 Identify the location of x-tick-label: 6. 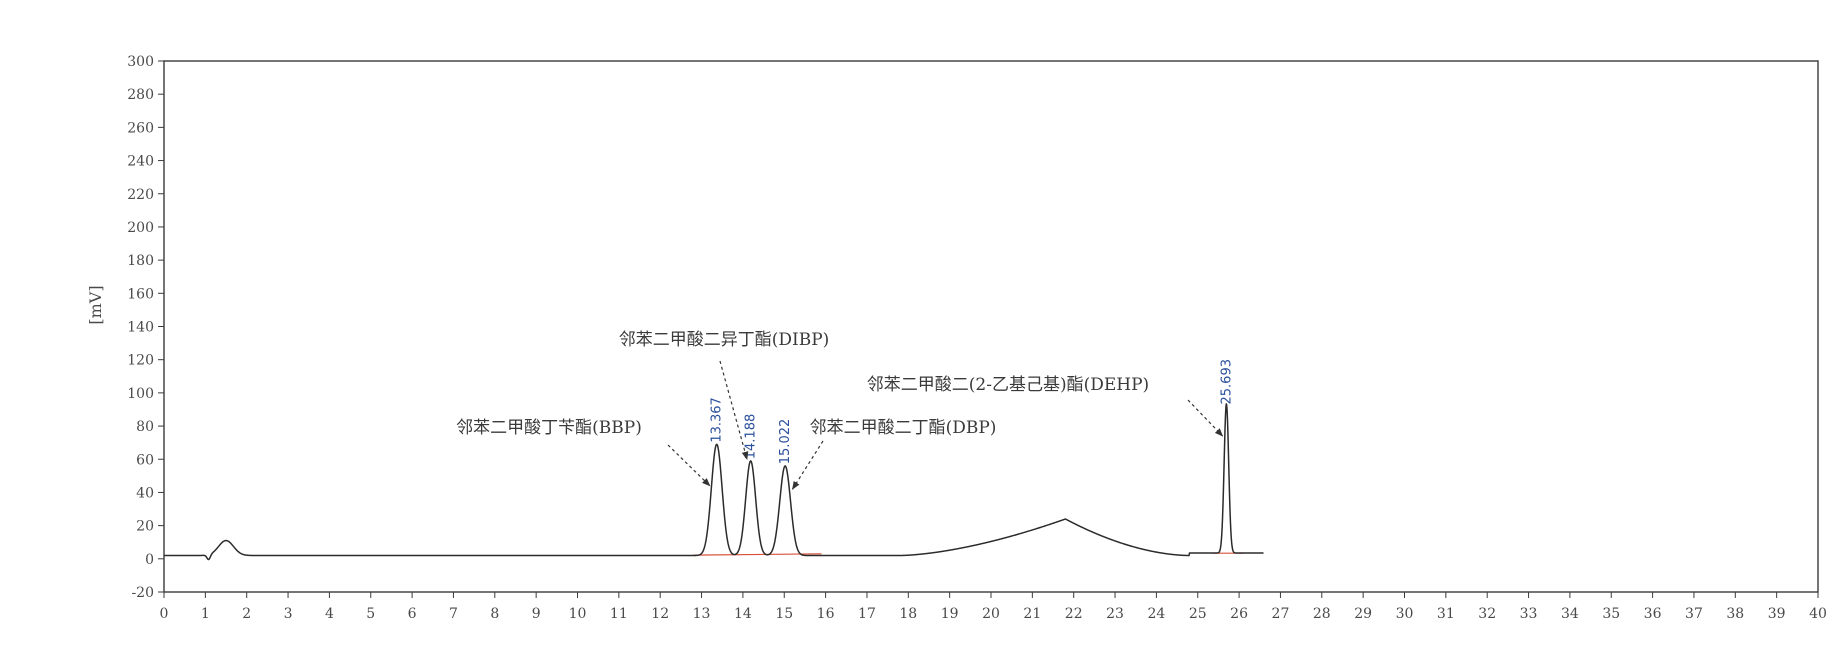
(412, 614).